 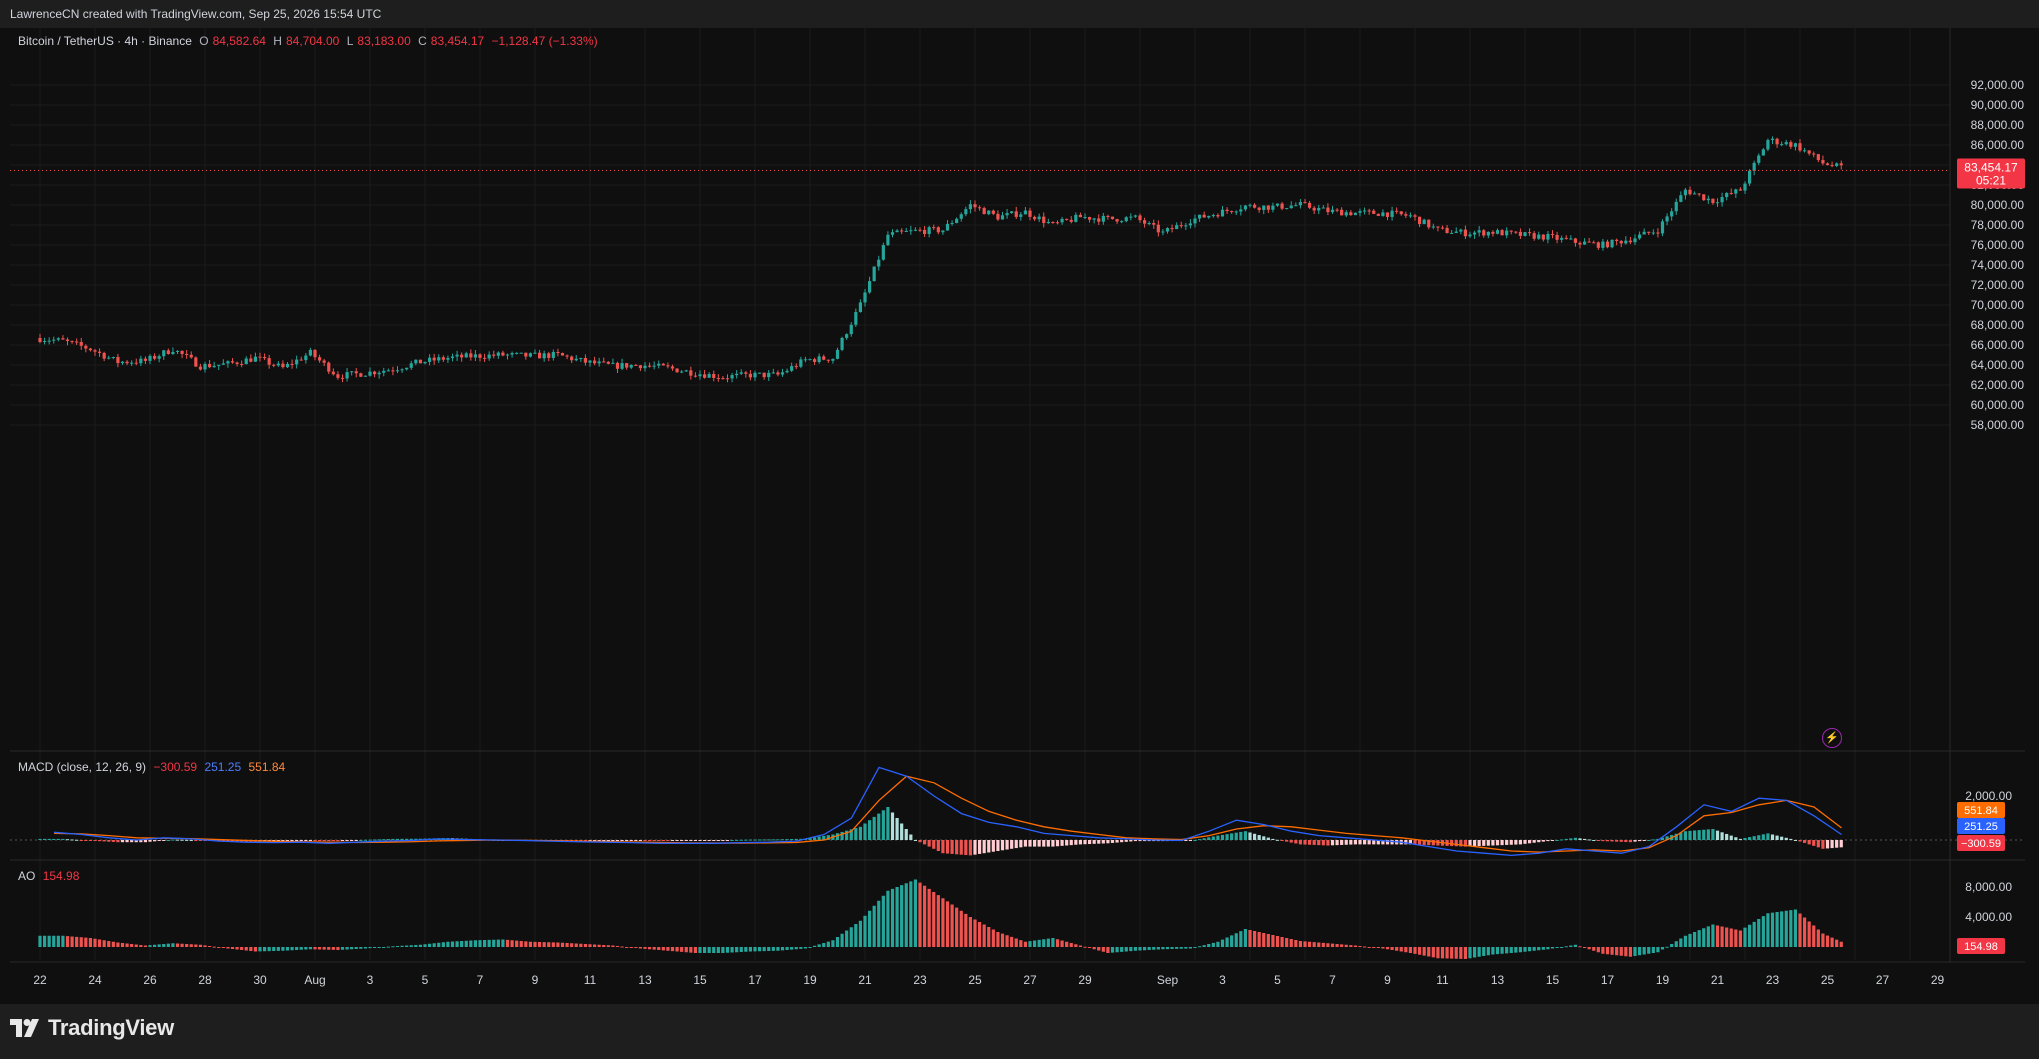 What do you see at coordinates (535, 980) in the screenshot?
I see `time-tick-label: 9` at bounding box center [535, 980].